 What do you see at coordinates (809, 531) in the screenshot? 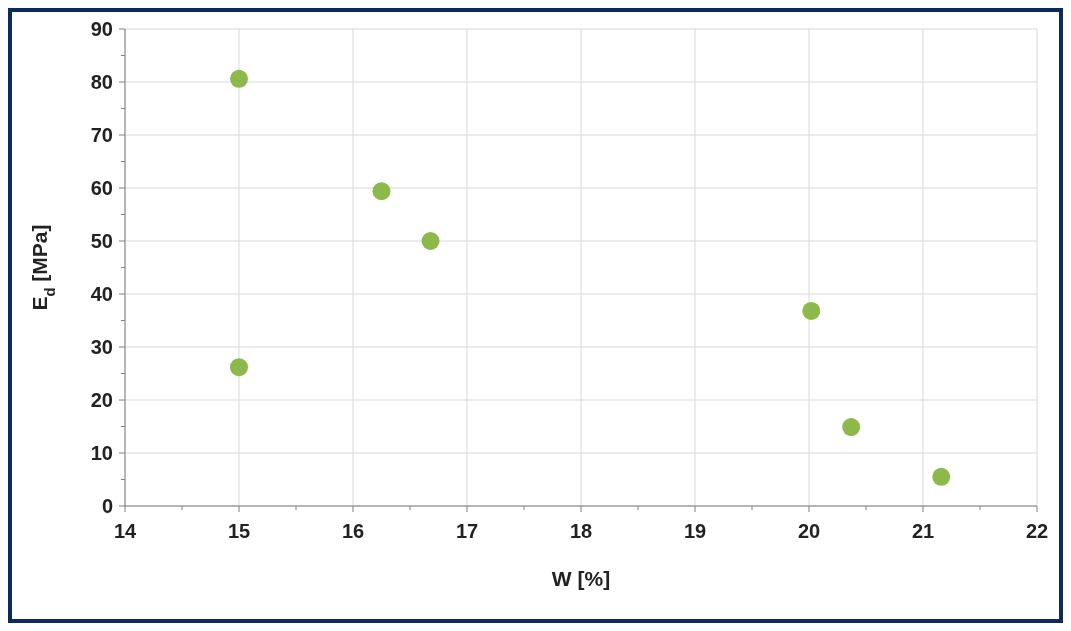
I see `x-tick-label: 20` at bounding box center [809, 531].